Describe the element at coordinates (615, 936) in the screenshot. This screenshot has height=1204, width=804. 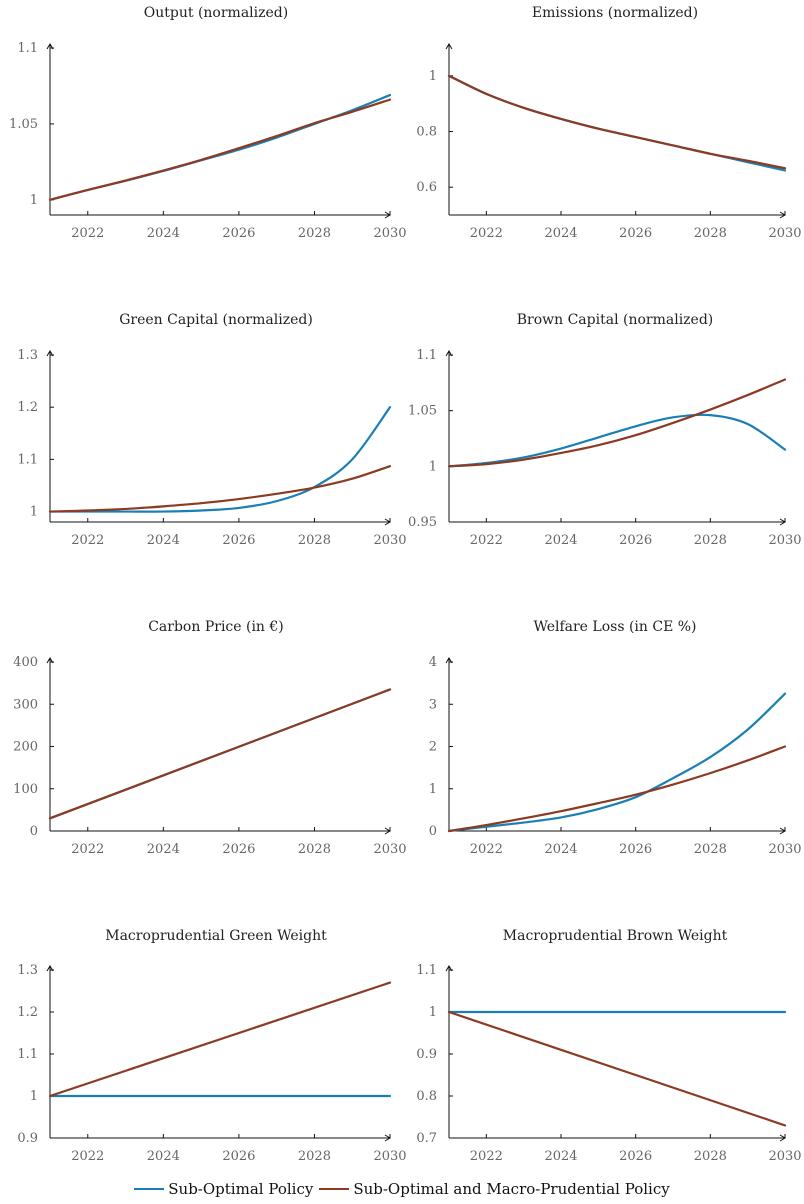
I see `panel-title: Macroprudential Brown Weight` at that location.